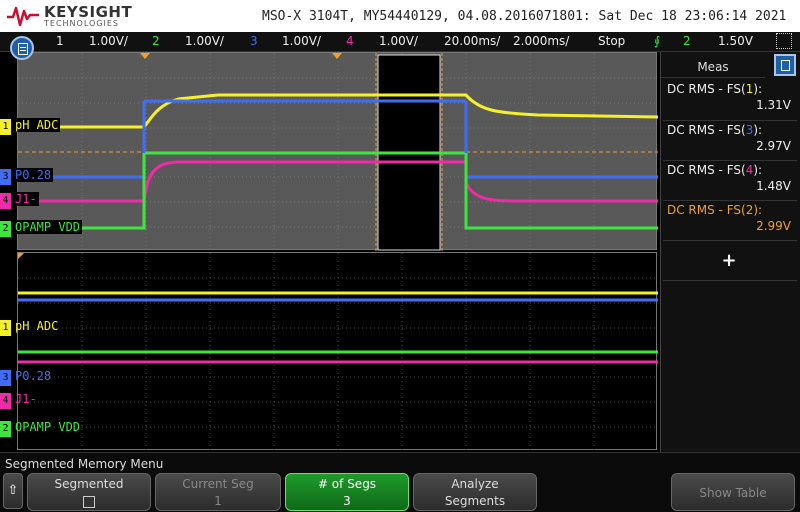 Image resolution: width=800 pixels, height=512 pixels. I want to click on ch1-label-bottom: 1 pH ADC, so click(30, 327).